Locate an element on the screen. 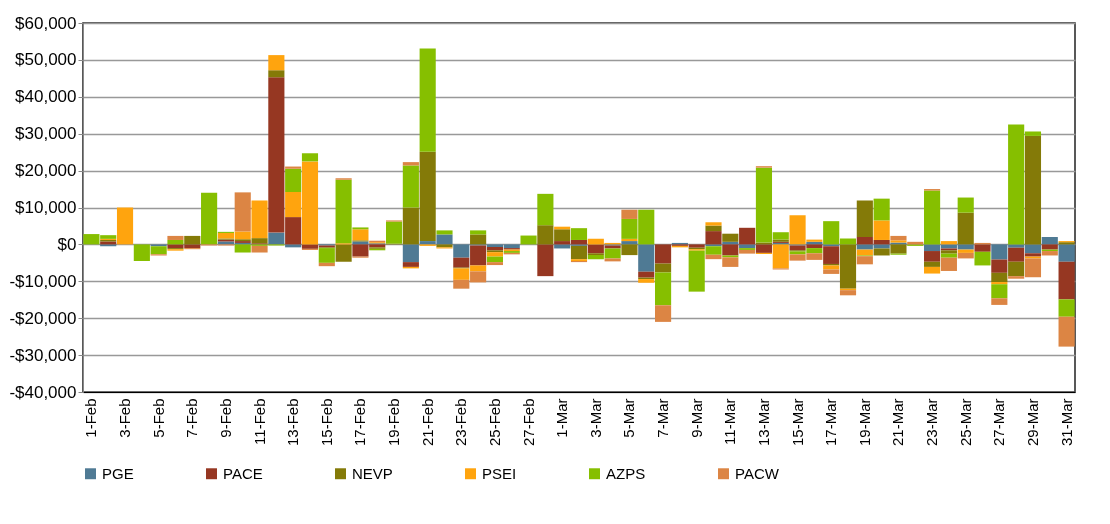  y-tick-label: $0 is located at coordinates (67, 244).